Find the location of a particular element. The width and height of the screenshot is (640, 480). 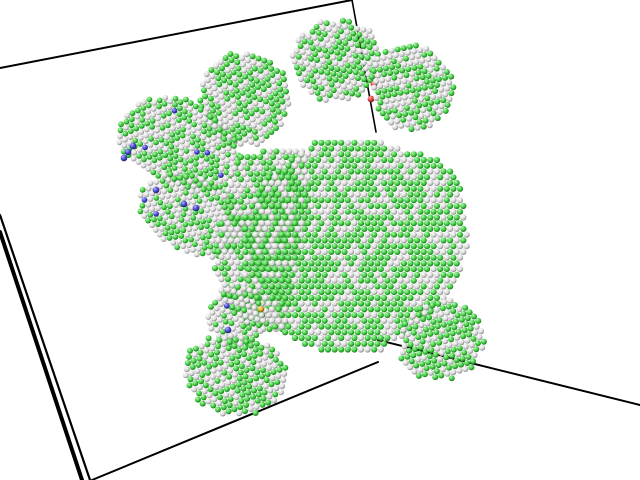

particle-bottom-left is located at coordinates (235, 374).